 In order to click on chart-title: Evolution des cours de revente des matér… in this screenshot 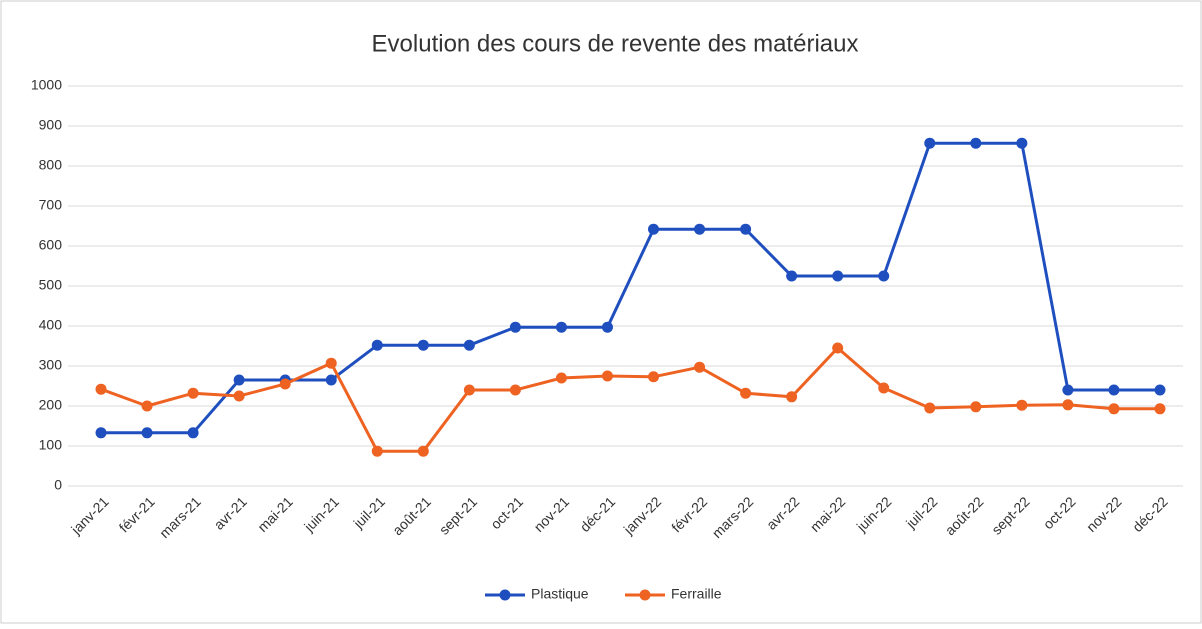, I will do `click(615, 43)`.